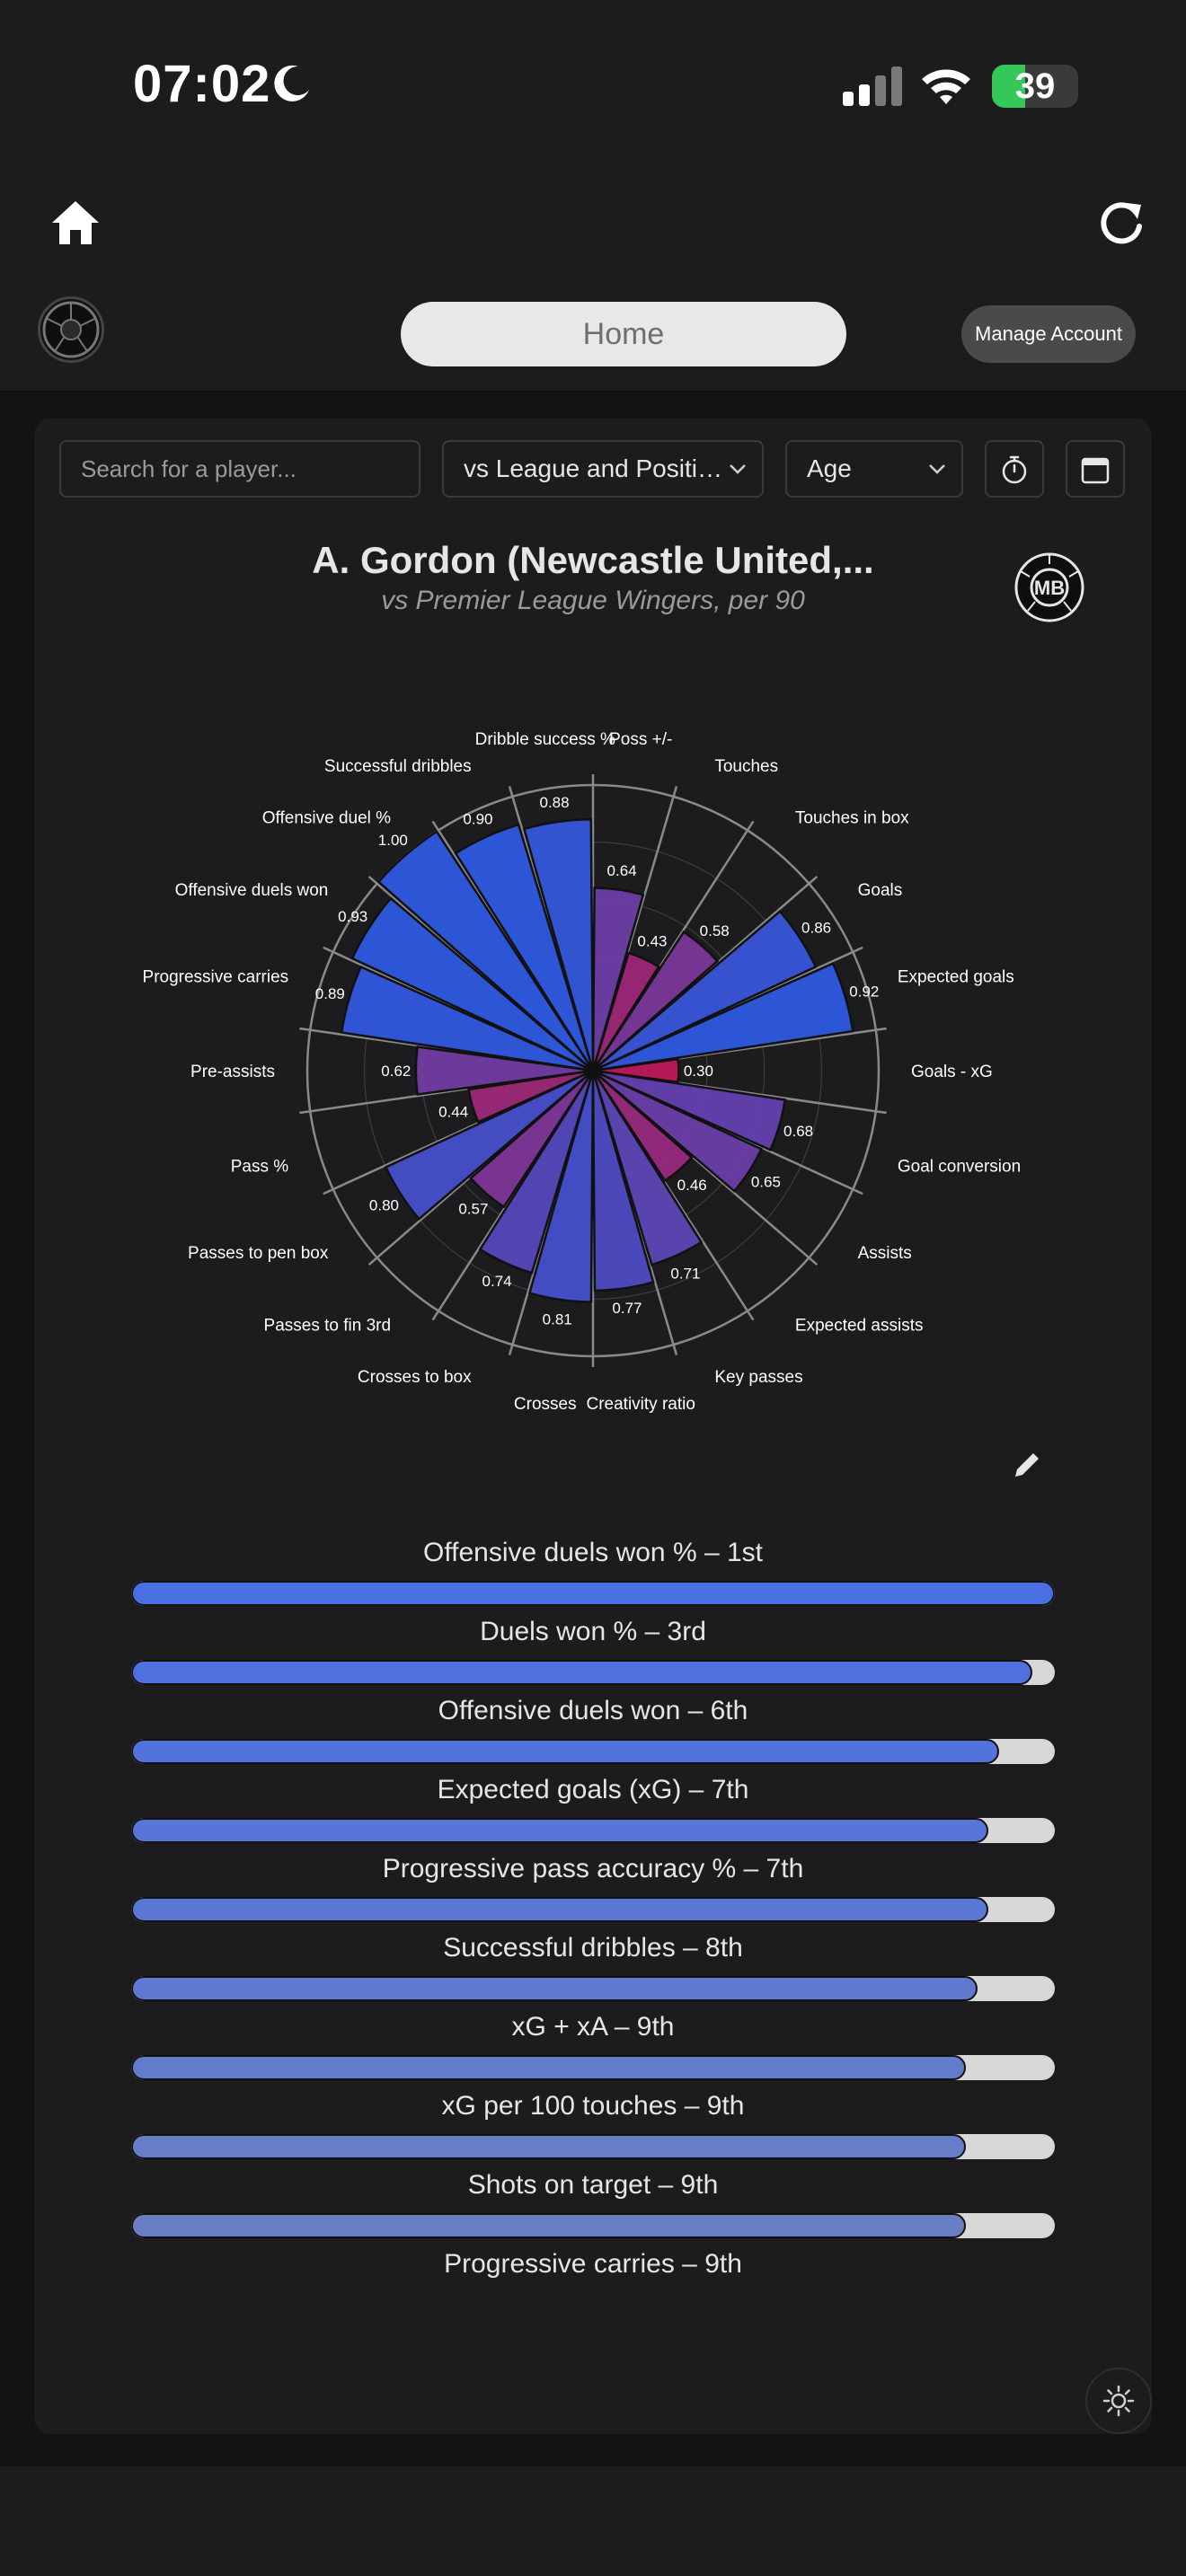 This screenshot has width=1186, height=2576. I want to click on chart-bar-goal-conversion, so click(689, 1110).